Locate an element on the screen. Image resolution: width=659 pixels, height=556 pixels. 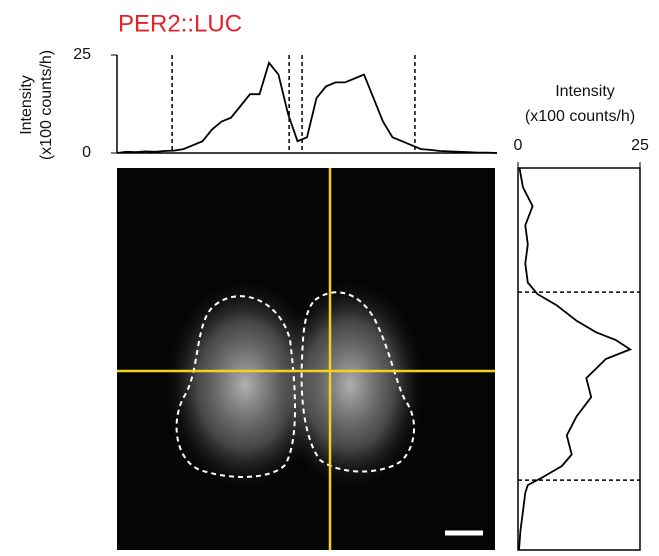
plot-frame is located at coordinates (579, 359).